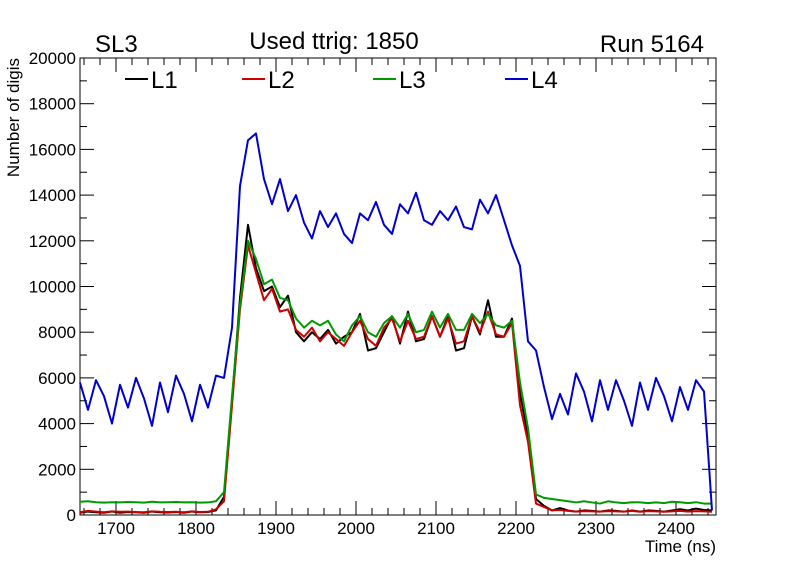 Image resolution: width=796 pixels, height=572 pixels. Describe the element at coordinates (333, 41) in the screenshot. I see `chart-title: Used ttrig: 1850` at that location.